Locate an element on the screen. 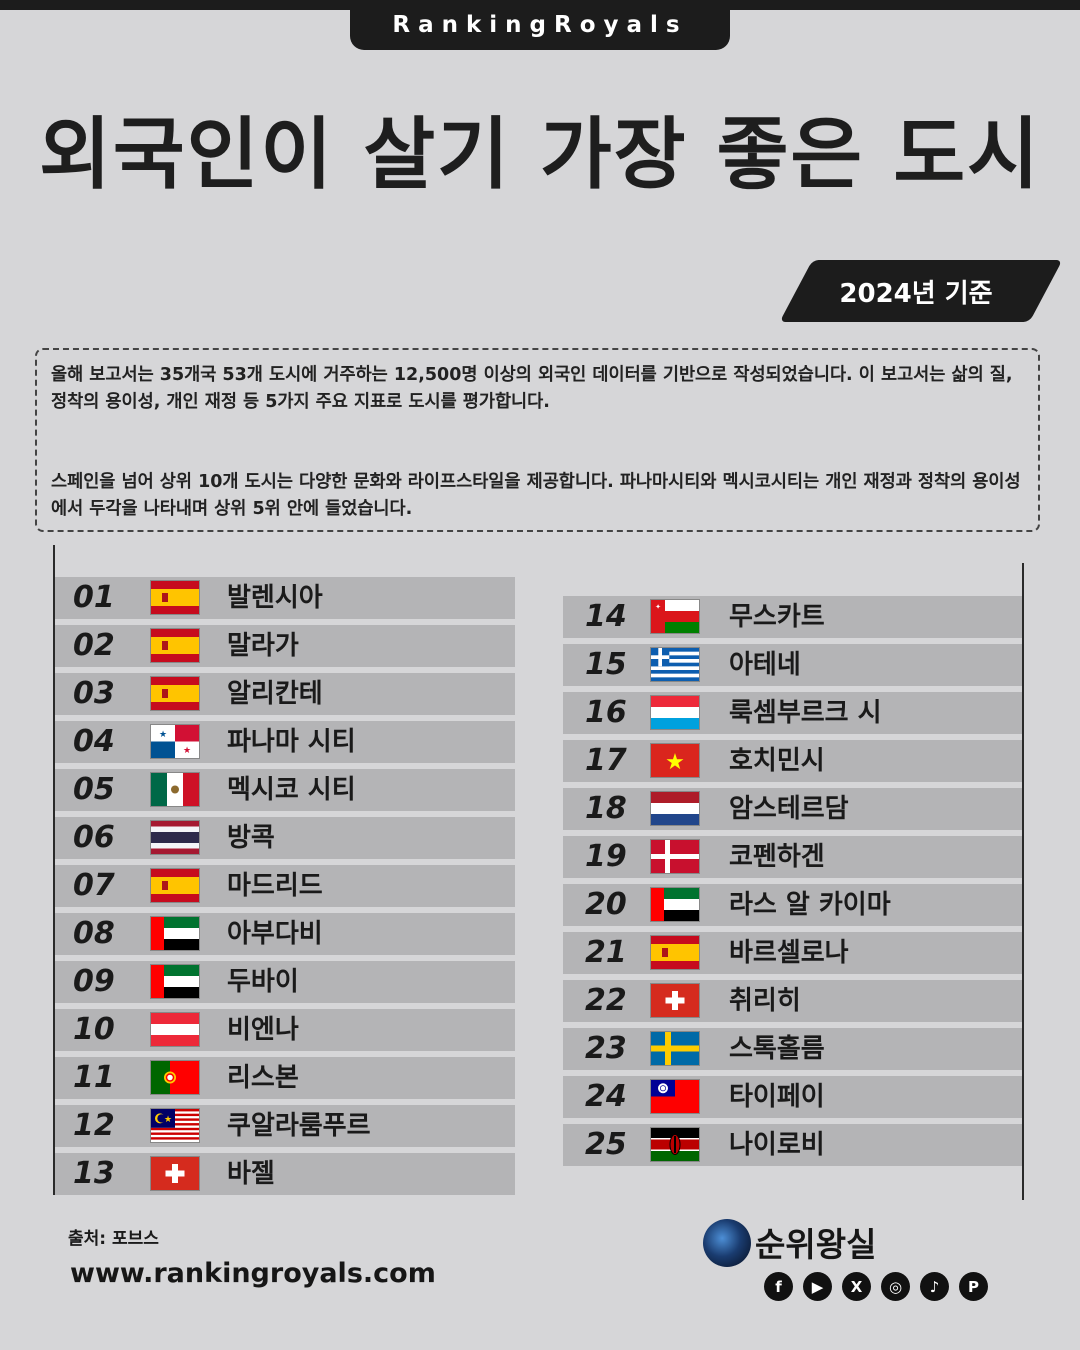  source-label: 출처: 포브스 is located at coordinates (113, 1239).